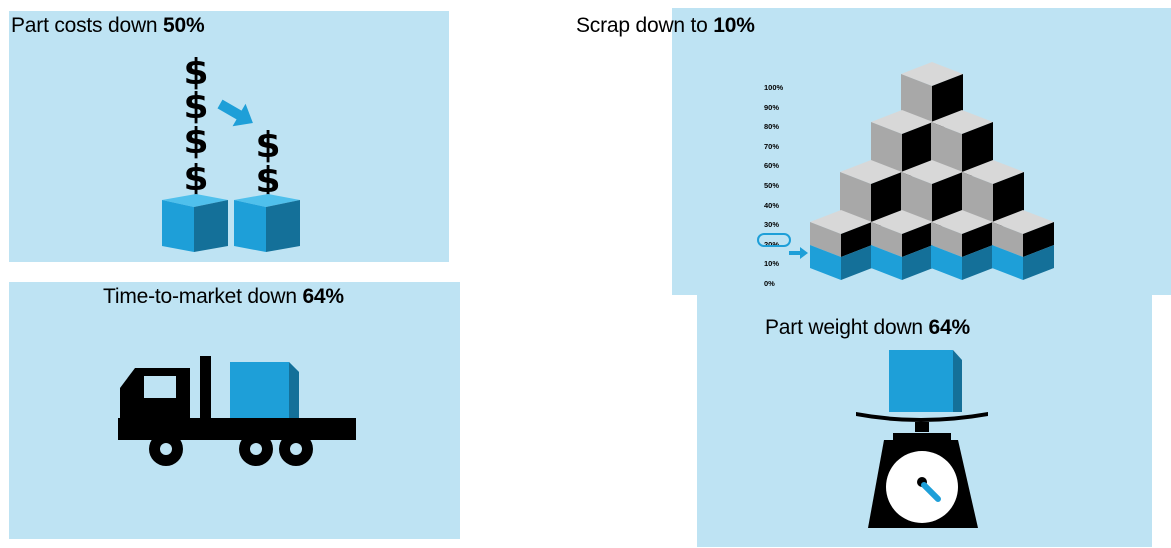  What do you see at coordinates (772, 127) in the screenshot?
I see `tick-label: 80%` at bounding box center [772, 127].